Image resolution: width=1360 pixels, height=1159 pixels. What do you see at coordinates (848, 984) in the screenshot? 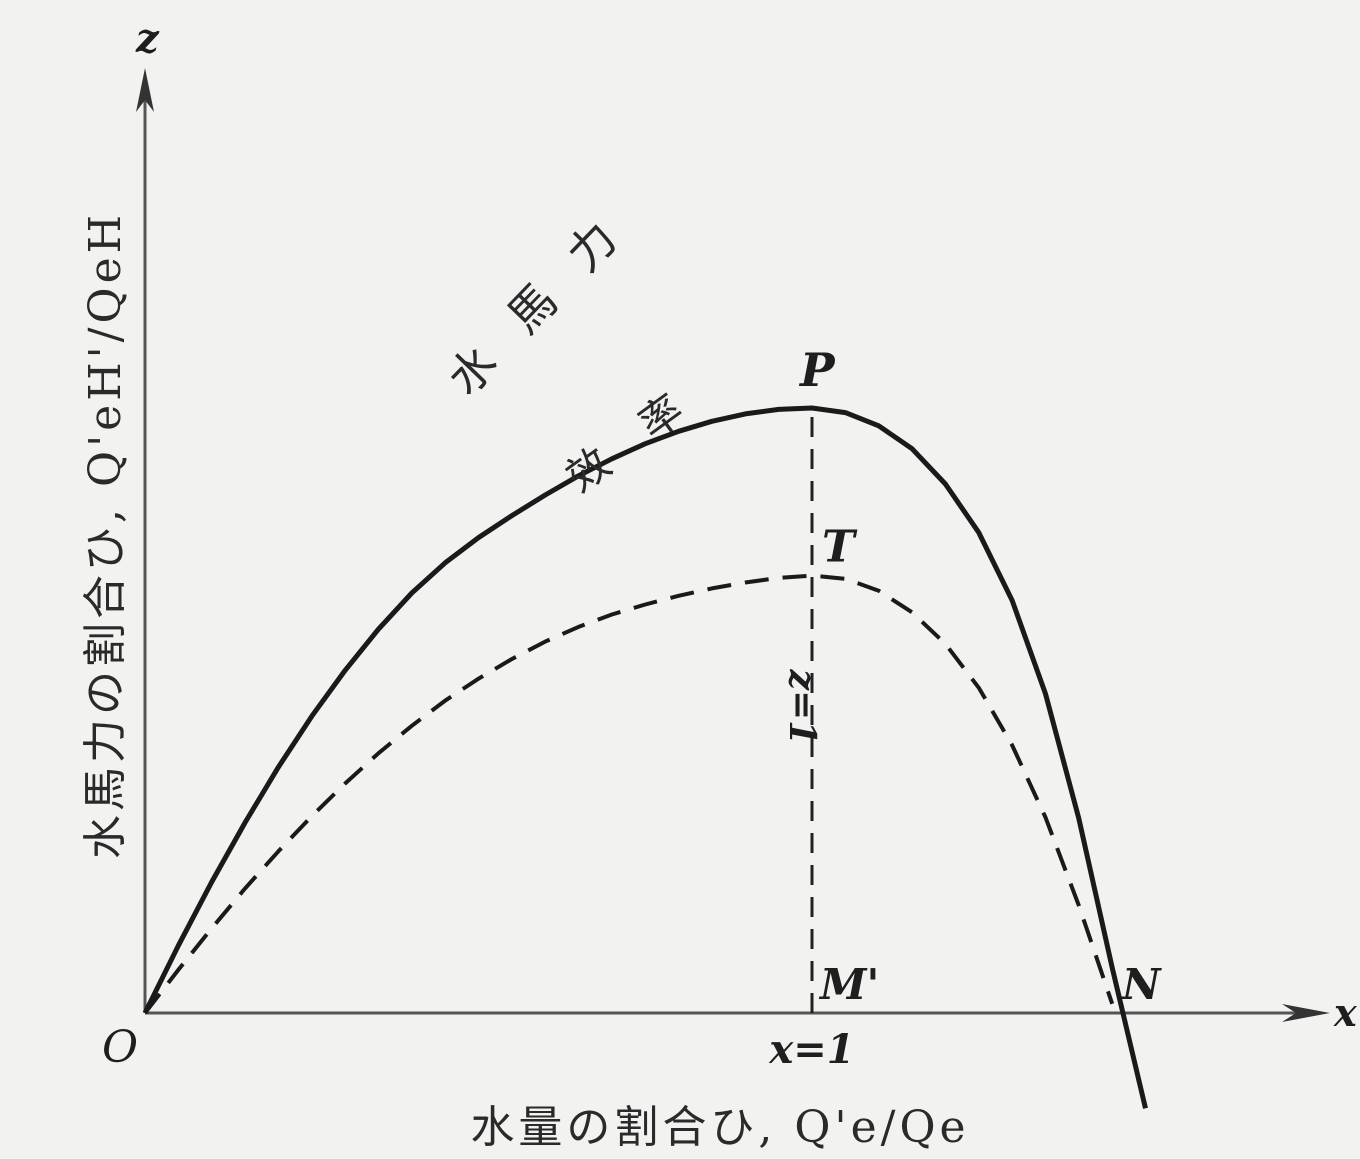
I see `point-label-m-prime: M'` at bounding box center [848, 984].